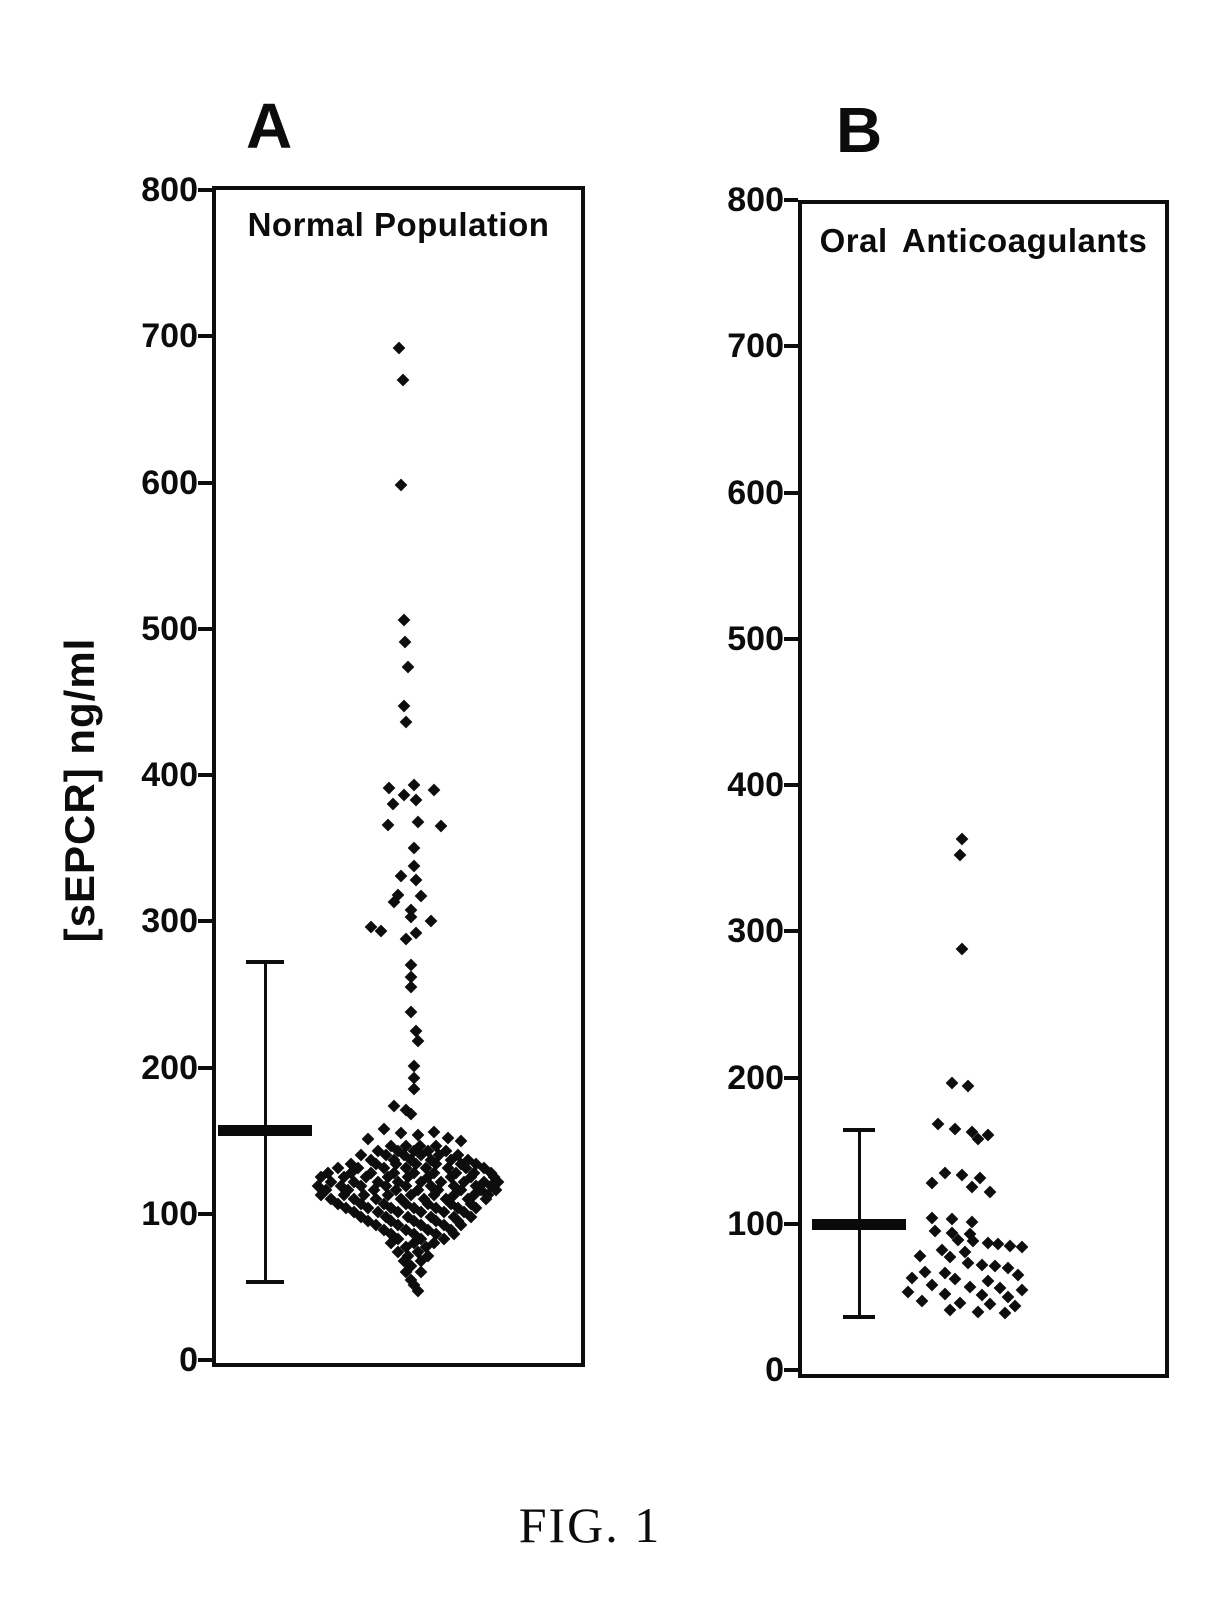 The width and height of the screenshot is (1228, 1605). I want to click on panel-b-title: Oral Anticoagulants, so click(983, 240).